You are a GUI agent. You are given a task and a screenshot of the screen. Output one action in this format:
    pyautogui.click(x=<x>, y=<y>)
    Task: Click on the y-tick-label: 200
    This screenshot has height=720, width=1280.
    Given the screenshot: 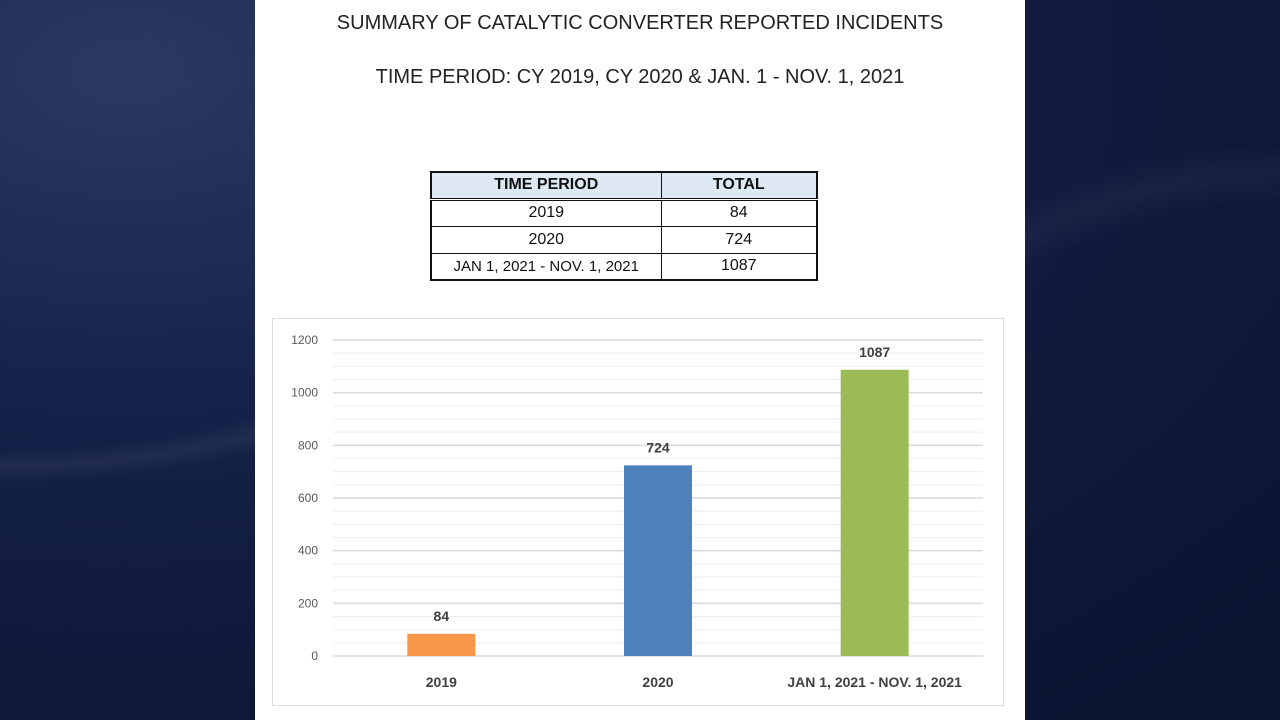 What is the action you would take?
    pyautogui.click(x=308, y=603)
    